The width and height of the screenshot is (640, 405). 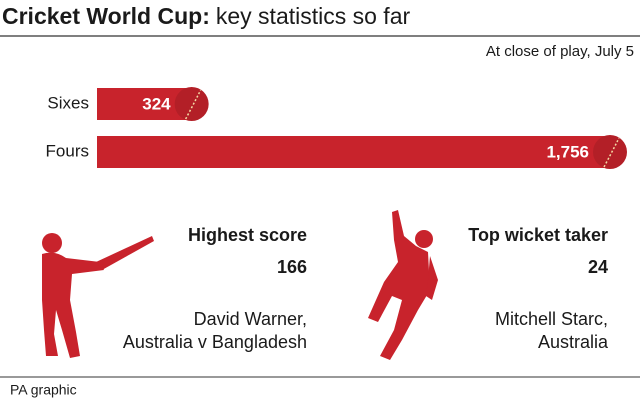 I want to click on stat-detail: David Warner,, so click(x=250, y=319).